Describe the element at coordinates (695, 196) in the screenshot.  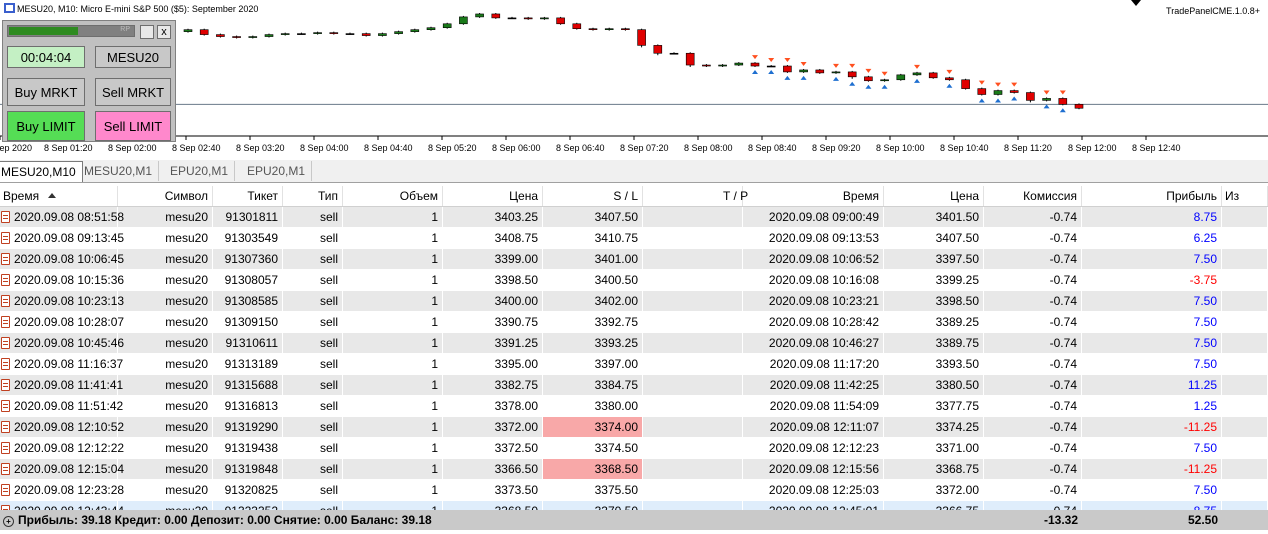
I see `column-header-take-profit: T / P` at that location.